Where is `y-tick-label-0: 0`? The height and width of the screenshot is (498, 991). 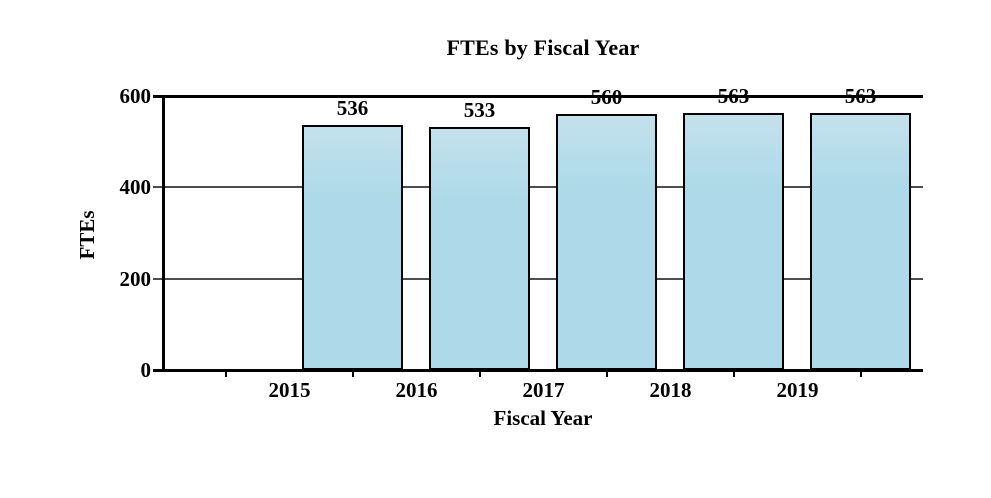 y-tick-label-0: 0 is located at coordinates (146, 370).